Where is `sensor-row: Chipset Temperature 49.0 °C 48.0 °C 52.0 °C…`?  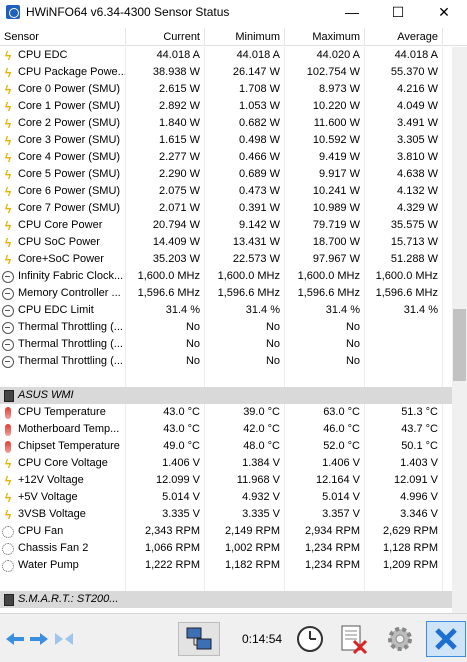
sensor-row: Chipset Temperature 49.0 °C 48.0 °C 52.0 °C… is located at coordinates (226, 446).